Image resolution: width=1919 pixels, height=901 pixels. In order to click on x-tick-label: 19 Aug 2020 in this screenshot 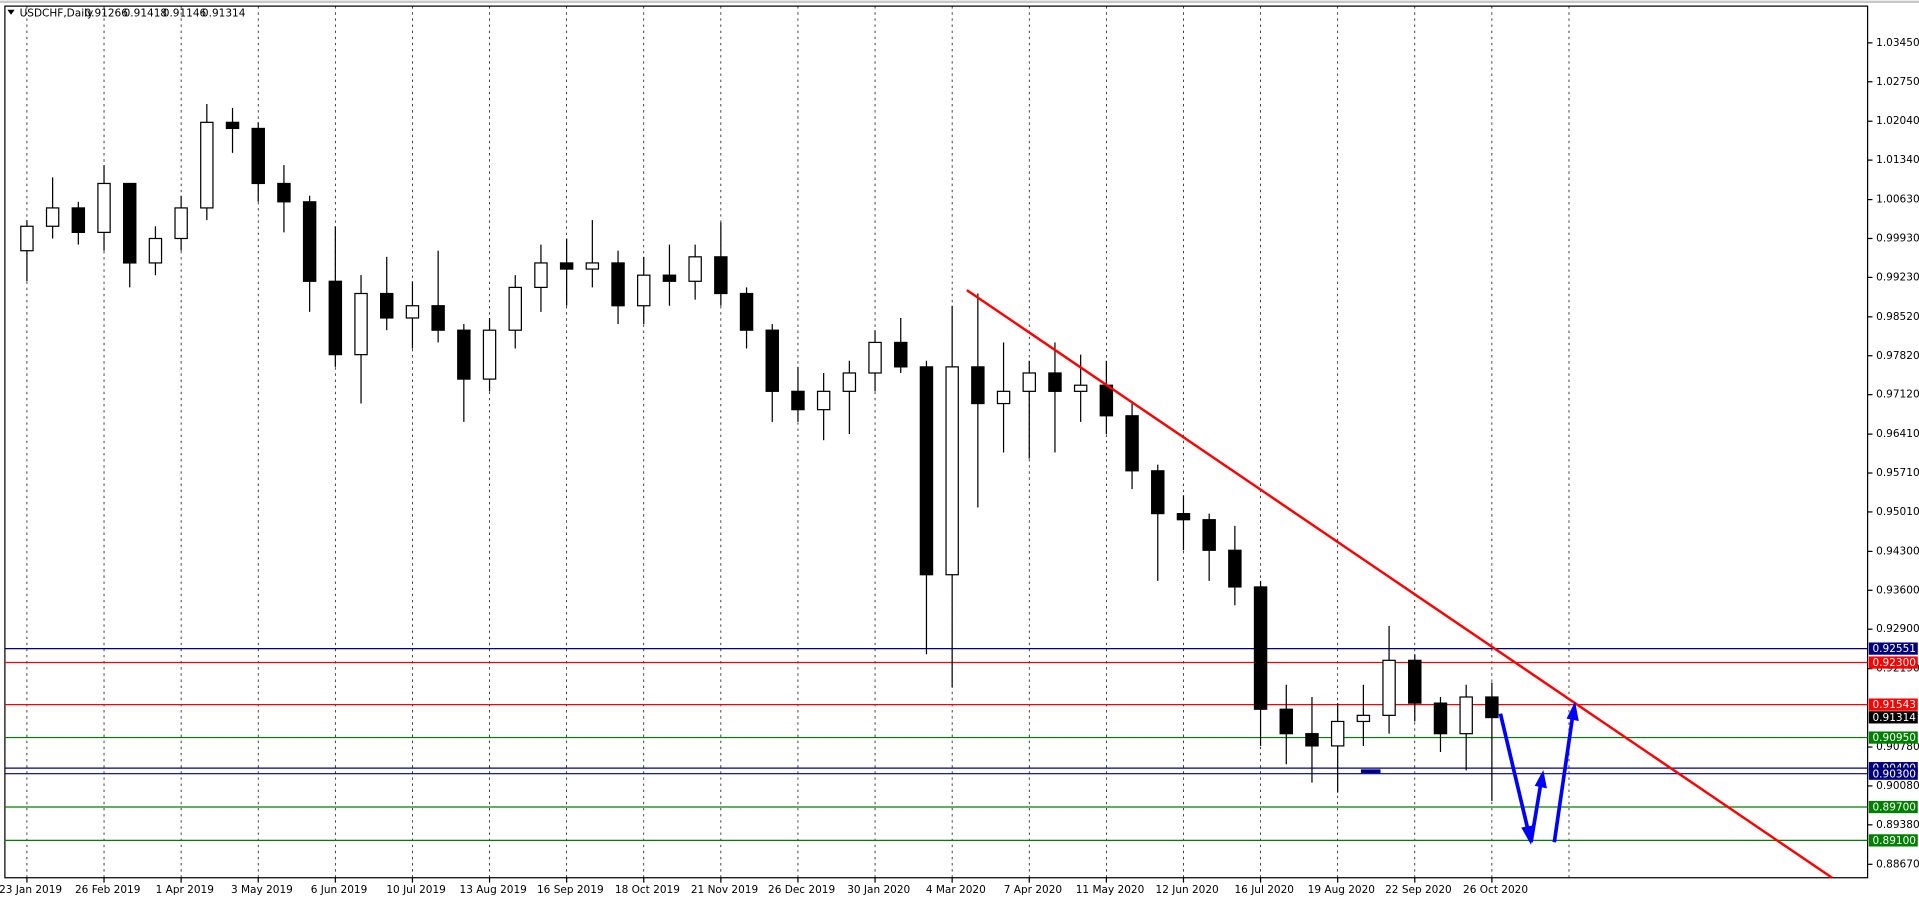, I will do `click(1341, 890)`.